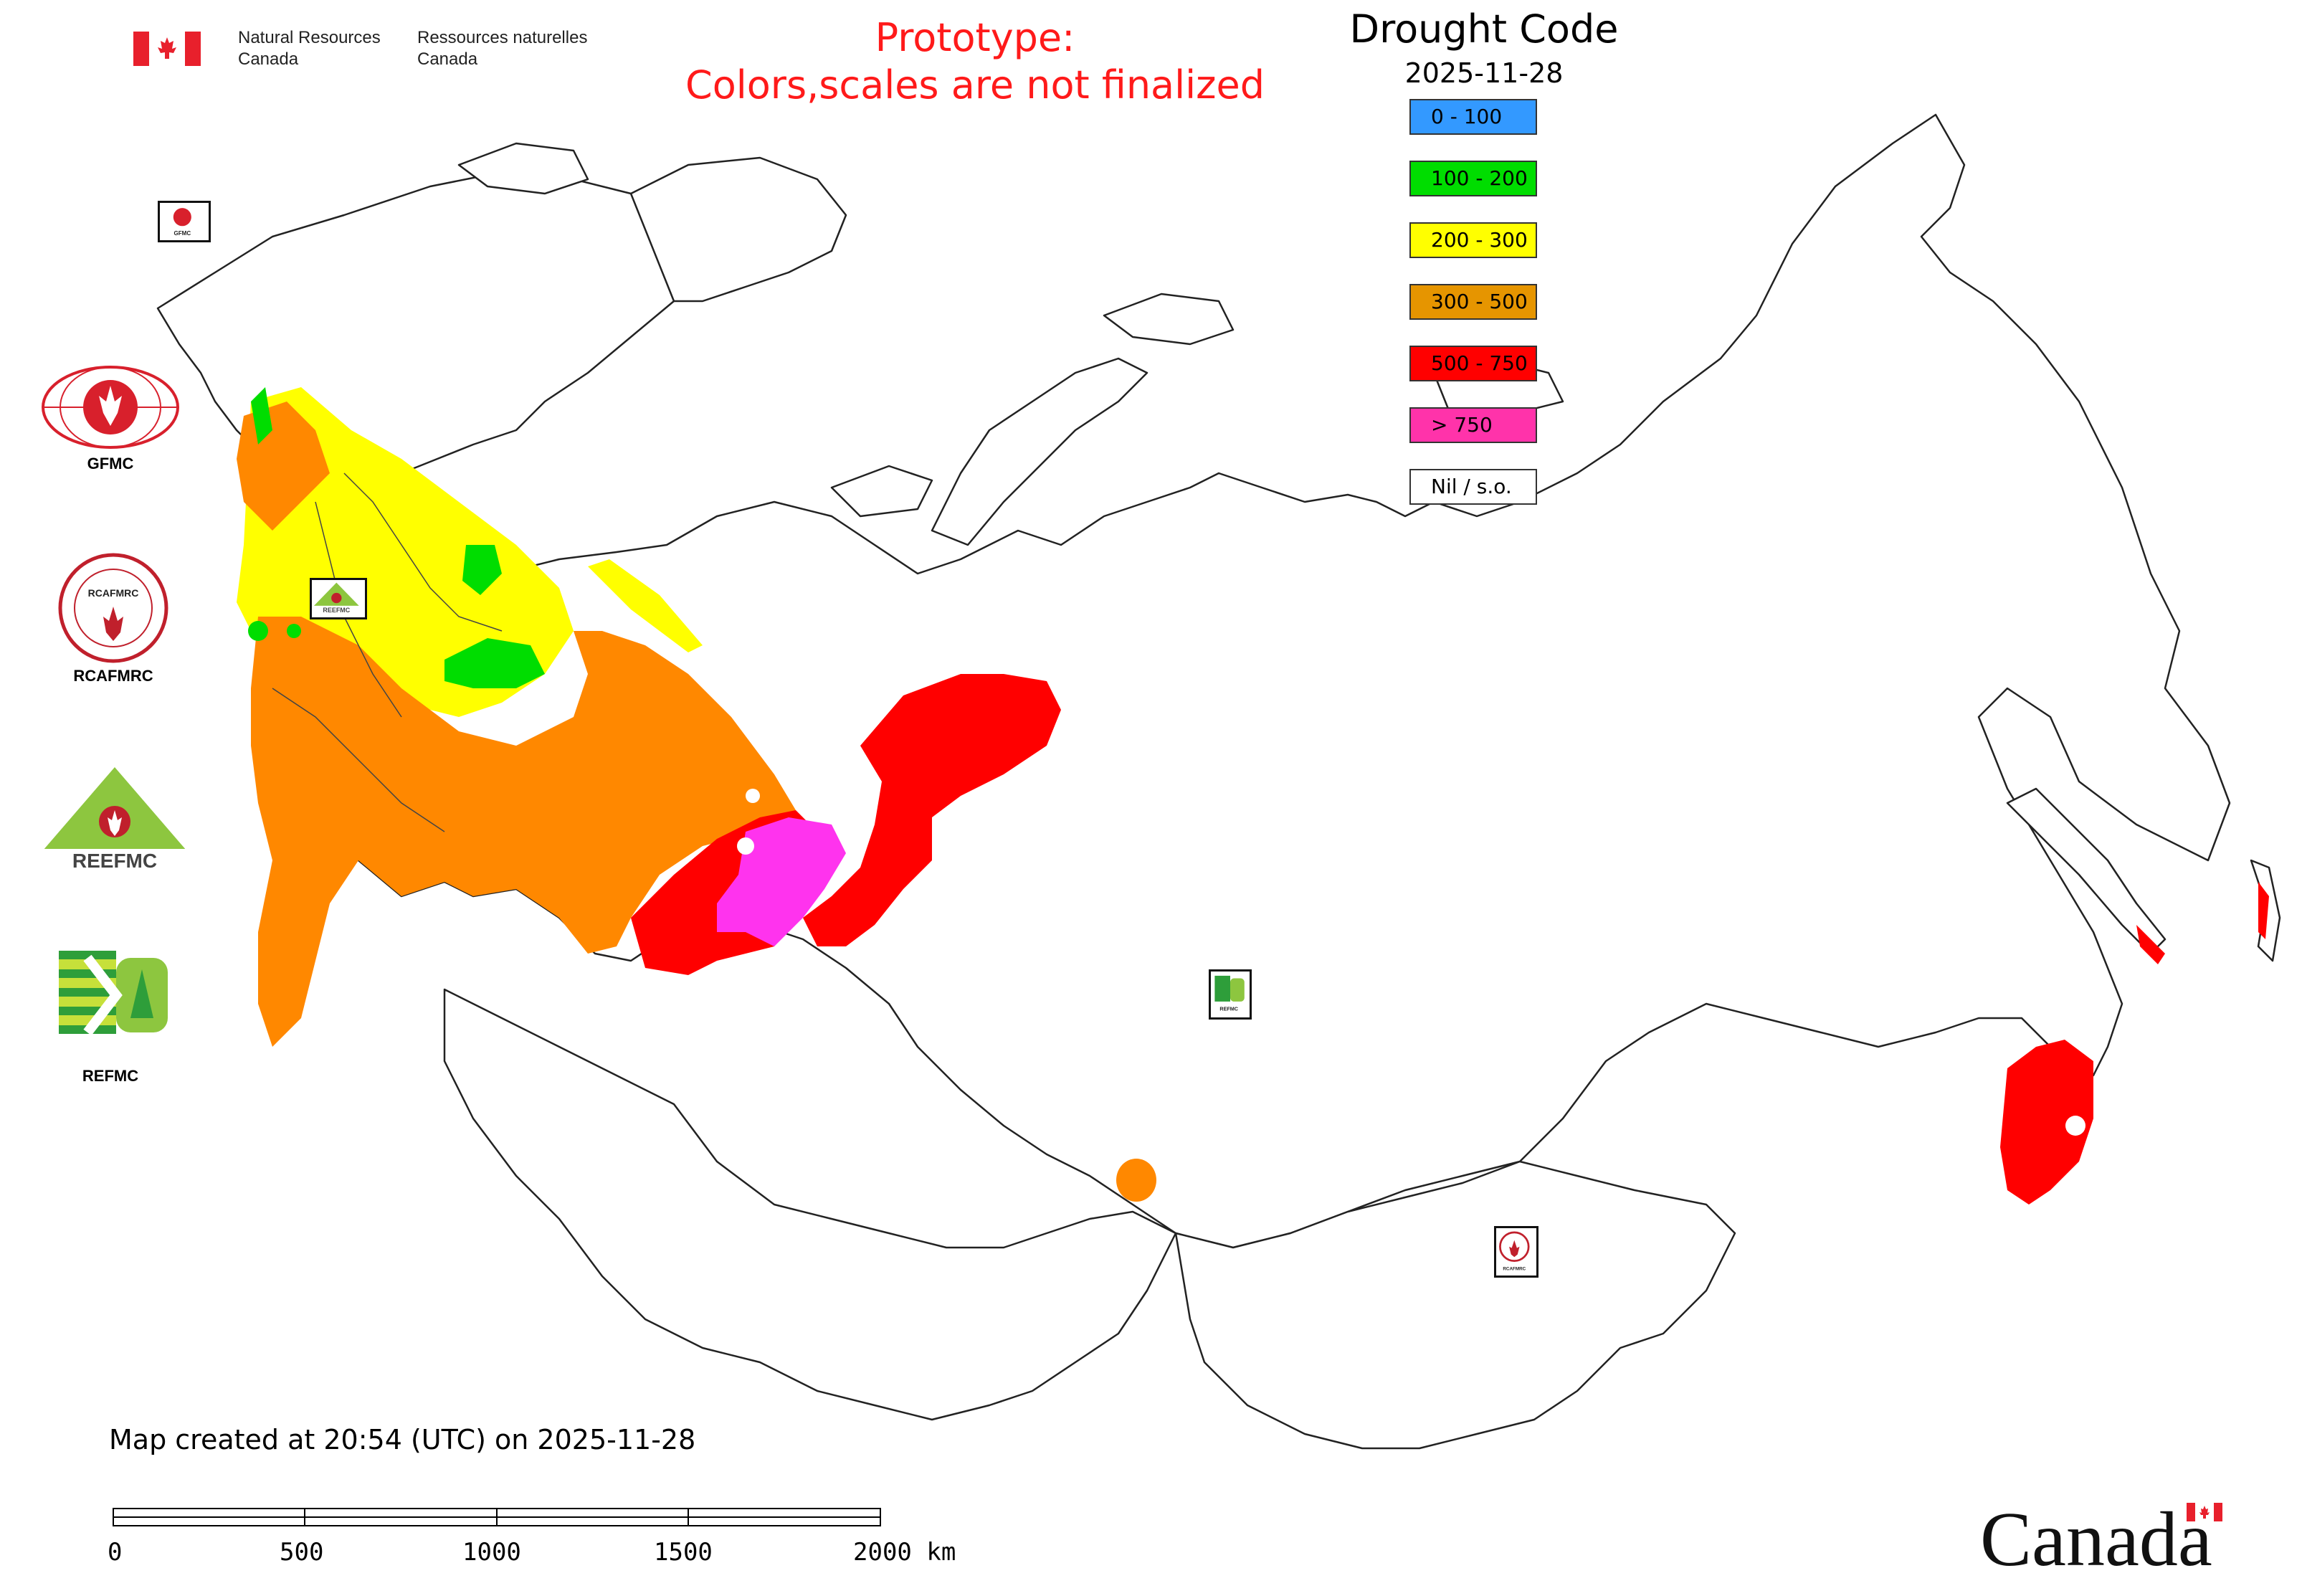 Image resolution: width=2302 pixels, height=1596 pixels. I want to click on canada-wordmark: Canada, so click(2096, 1539).